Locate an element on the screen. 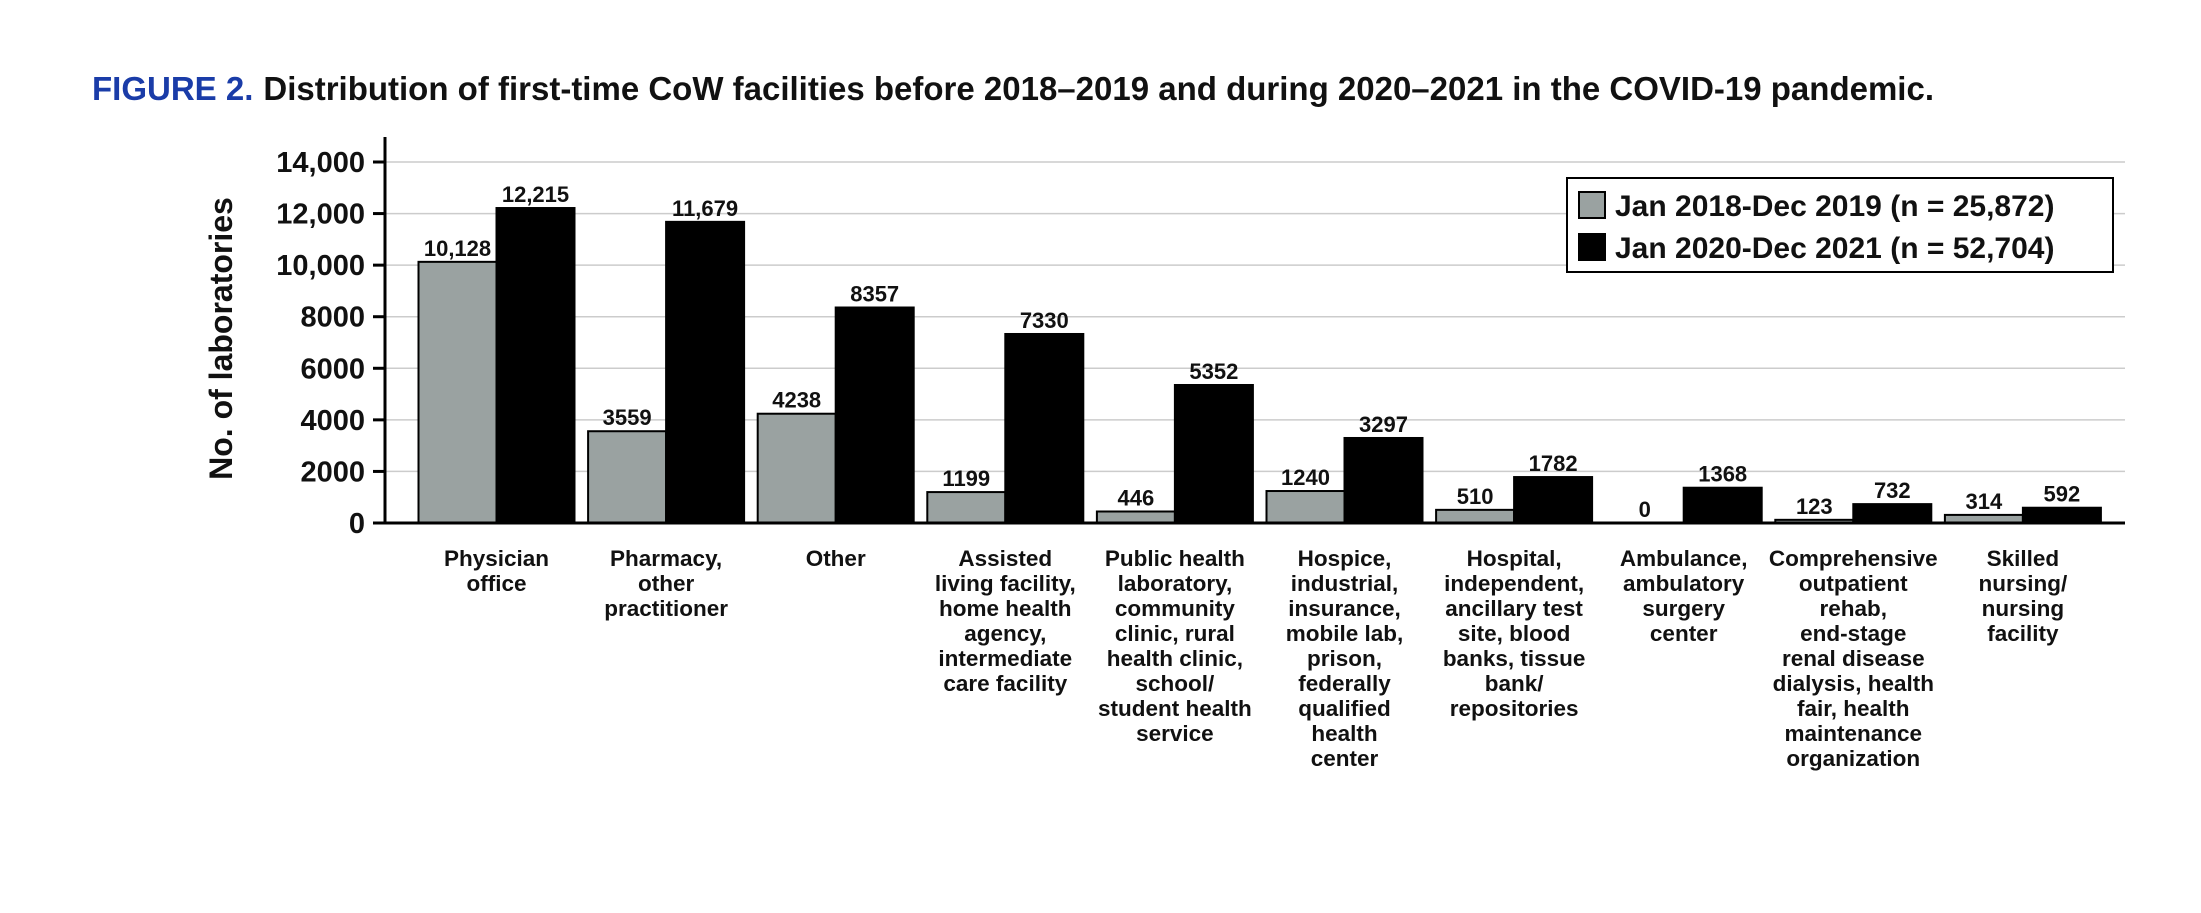  x-category-label-line: facility is located at coordinates (2023, 633).